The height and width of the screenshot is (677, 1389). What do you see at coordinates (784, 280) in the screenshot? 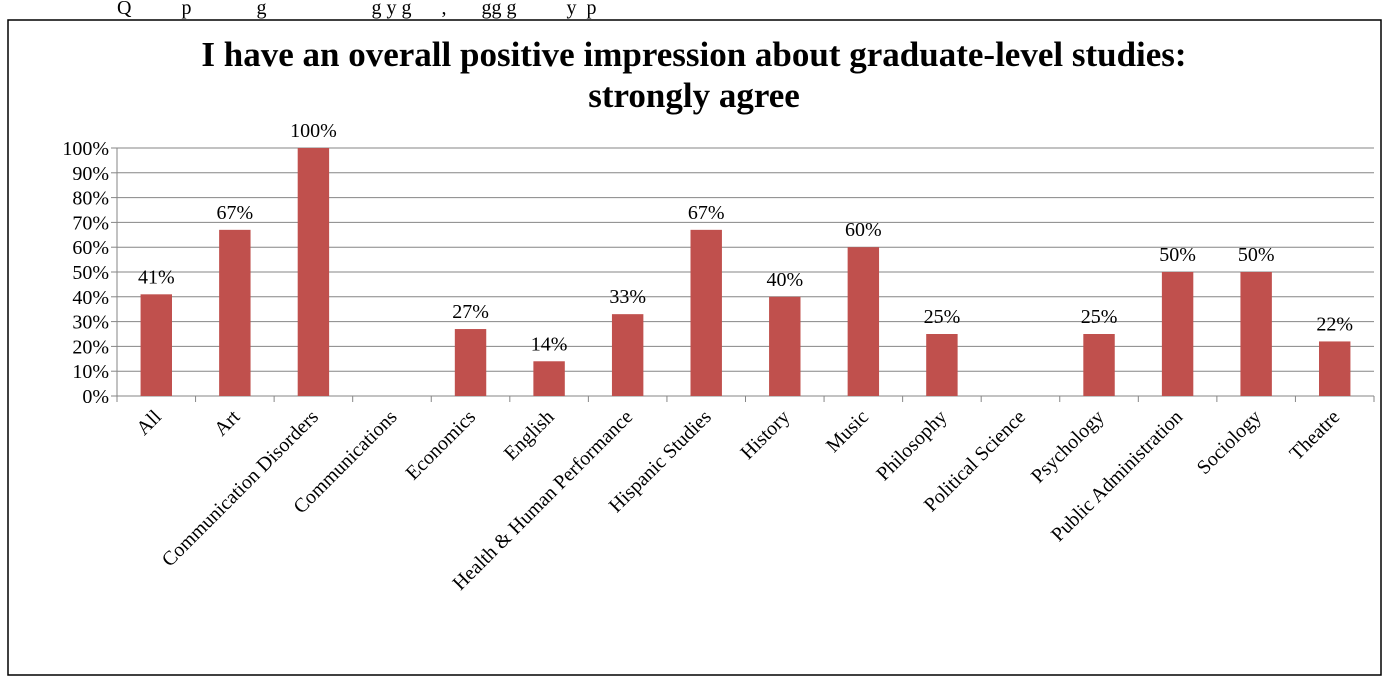
I see `data-label: 40%` at bounding box center [784, 280].